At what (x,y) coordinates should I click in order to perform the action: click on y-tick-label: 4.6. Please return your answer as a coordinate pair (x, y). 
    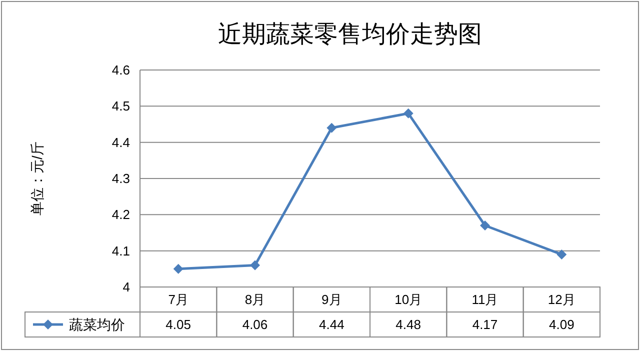
    Looking at the image, I should click on (121, 70).